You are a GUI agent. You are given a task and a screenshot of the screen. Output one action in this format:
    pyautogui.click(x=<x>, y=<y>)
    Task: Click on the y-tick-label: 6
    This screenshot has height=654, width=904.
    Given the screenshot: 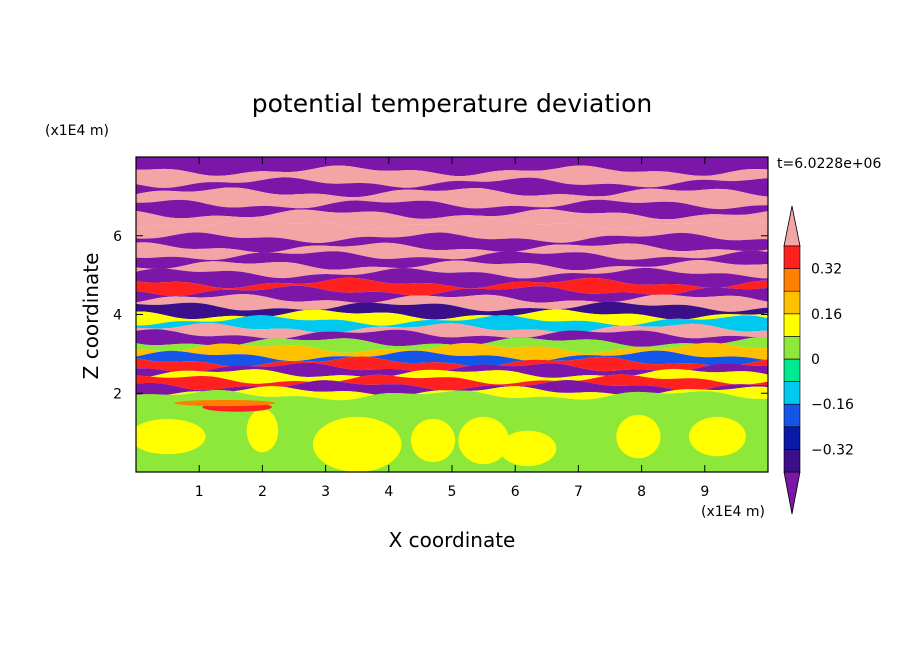 What is the action you would take?
    pyautogui.click(x=117, y=237)
    